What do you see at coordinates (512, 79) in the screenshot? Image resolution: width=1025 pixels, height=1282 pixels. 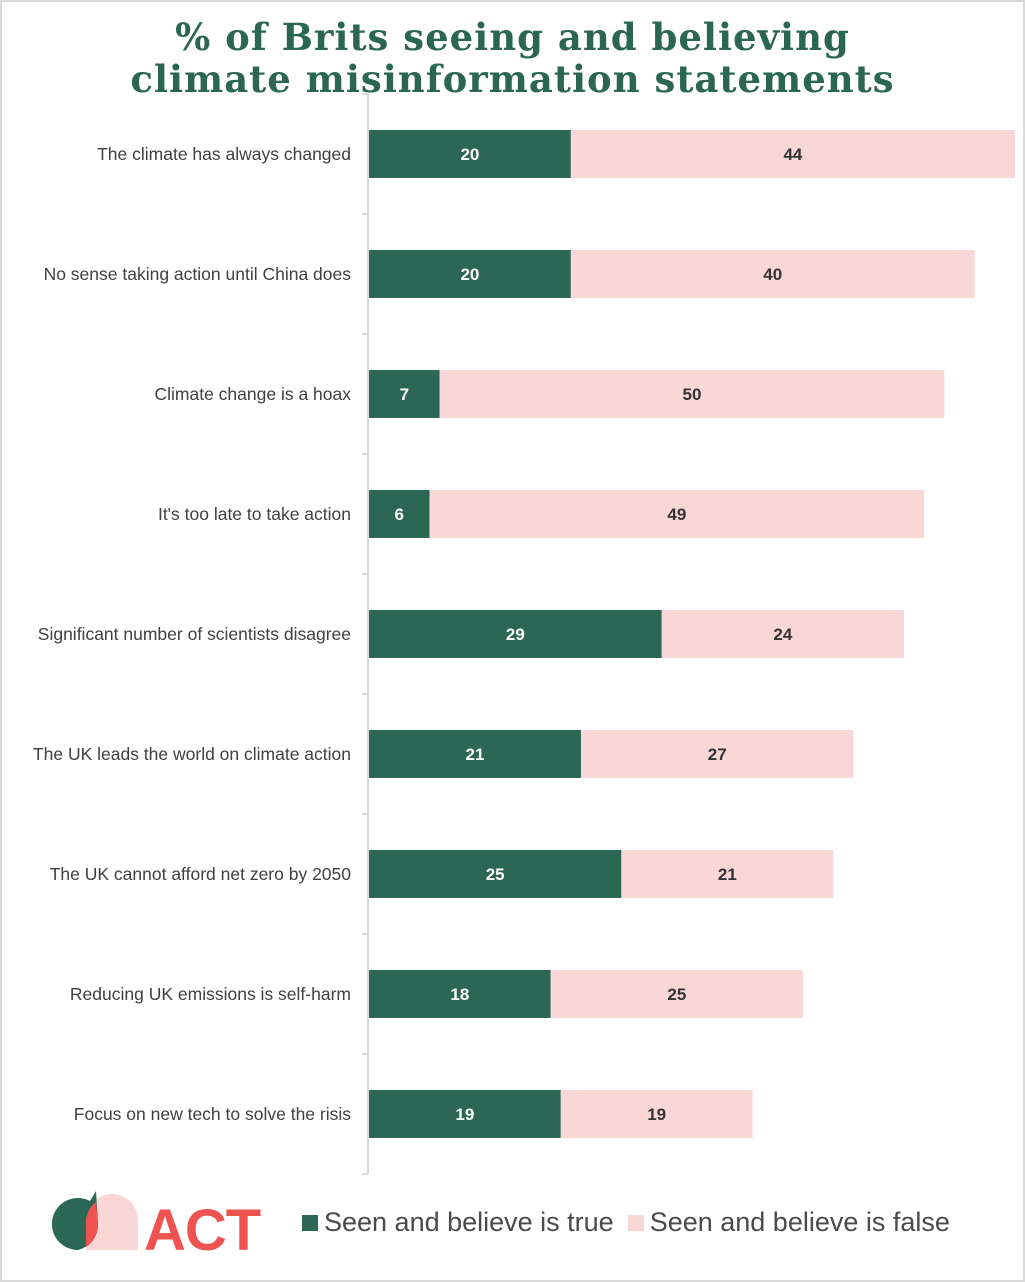 I see `chart-title-line-2: climate misinformation statements` at bounding box center [512, 79].